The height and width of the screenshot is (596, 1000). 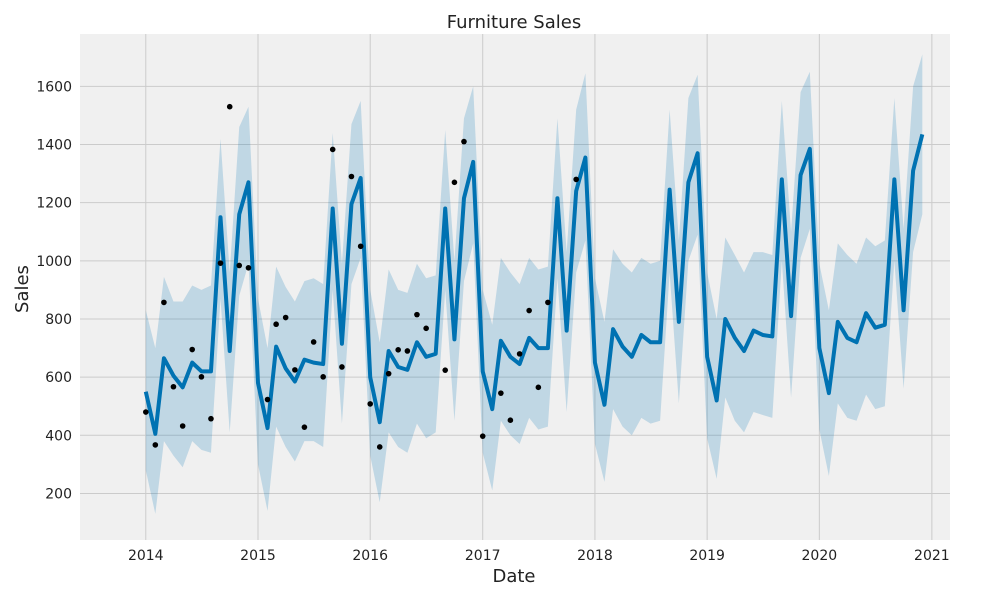 I want to click on y-tick-label: 1000, so click(x=54, y=262).